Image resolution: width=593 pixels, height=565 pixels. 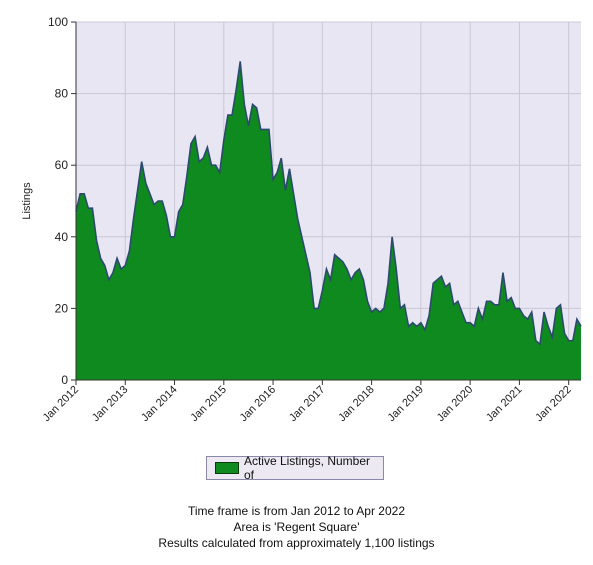 I want to click on timeframe-note: Time frame is from Jan 2012 to Apr 2022, so click(x=296, y=511).